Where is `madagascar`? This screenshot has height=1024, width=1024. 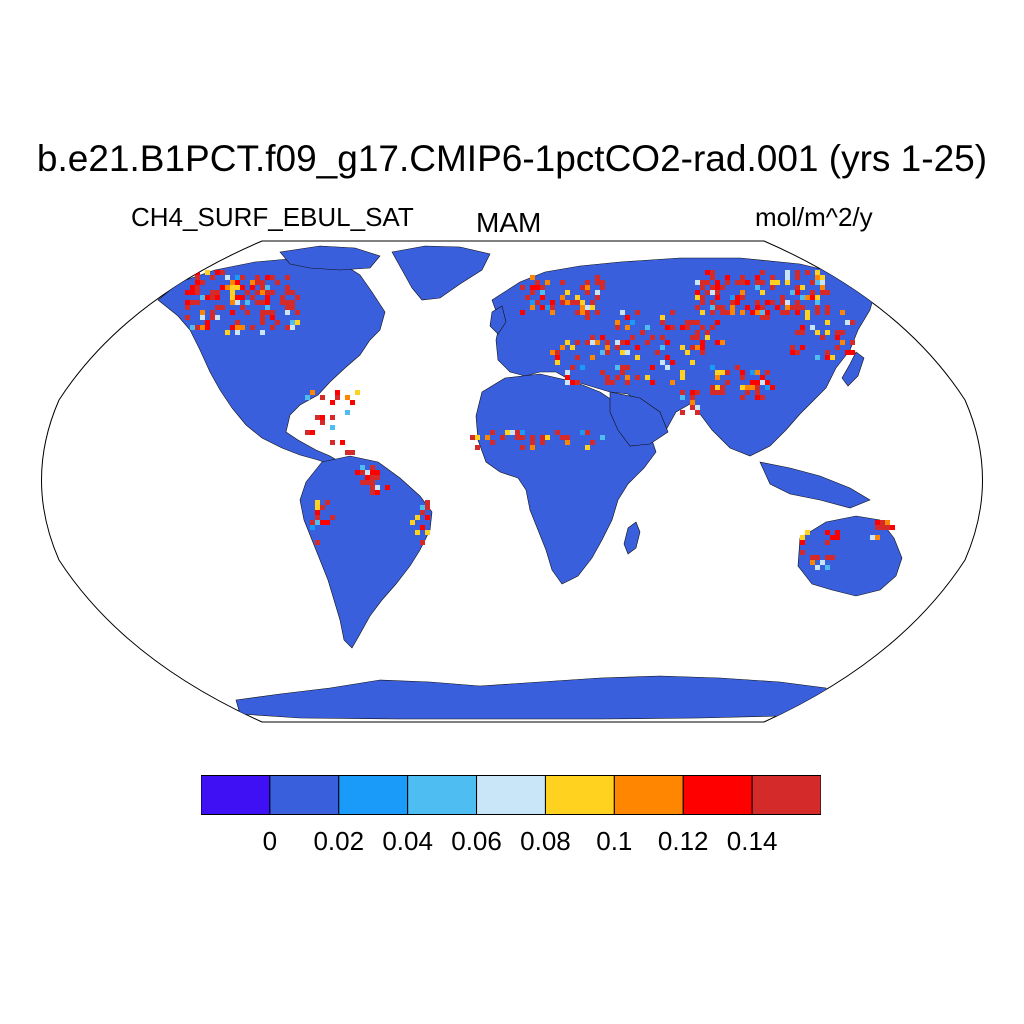 madagascar is located at coordinates (632, 538).